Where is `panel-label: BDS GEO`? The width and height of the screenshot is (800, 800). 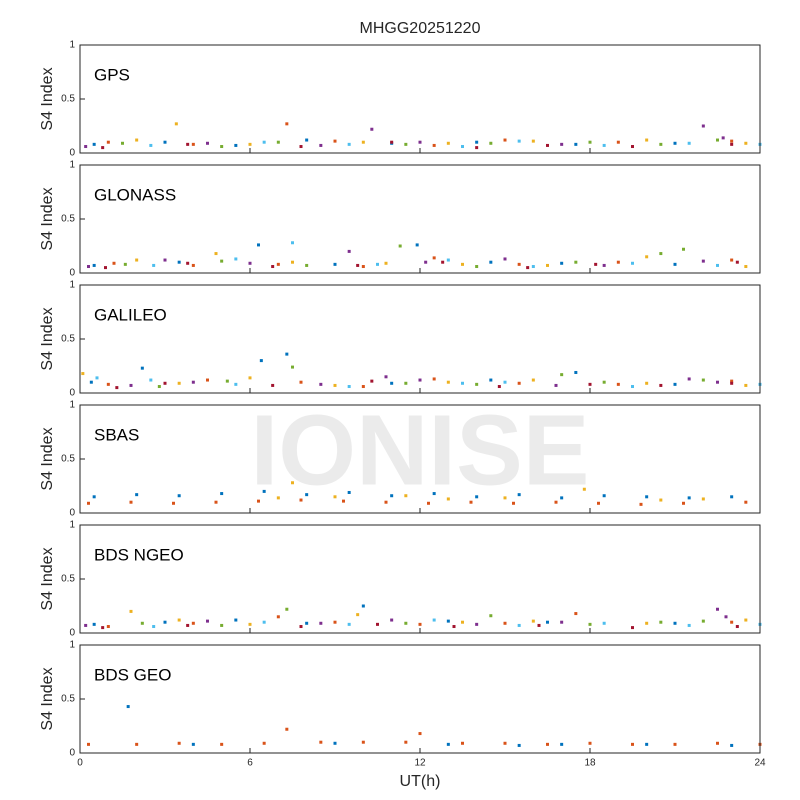
panel-label: BDS GEO is located at coordinates (132, 674).